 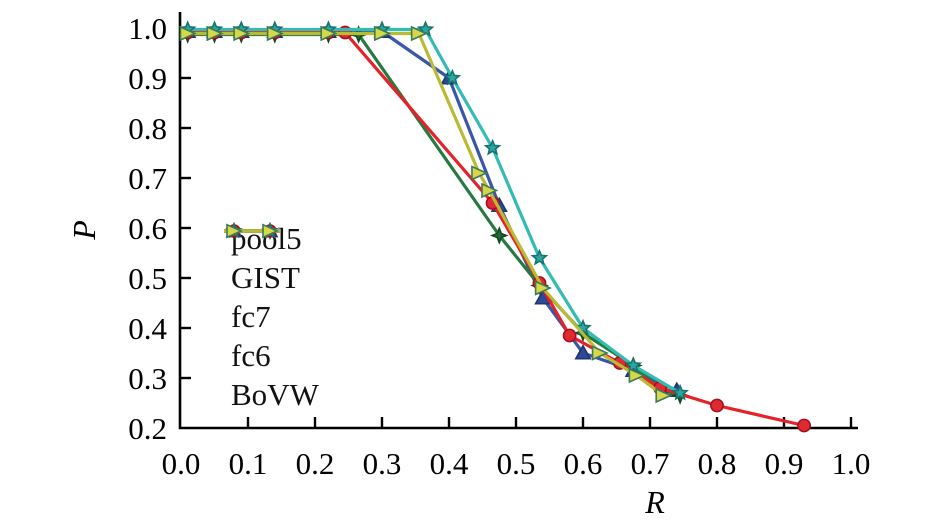 What do you see at coordinates (265, 277) in the screenshot?
I see `legend-label: GIST` at bounding box center [265, 277].